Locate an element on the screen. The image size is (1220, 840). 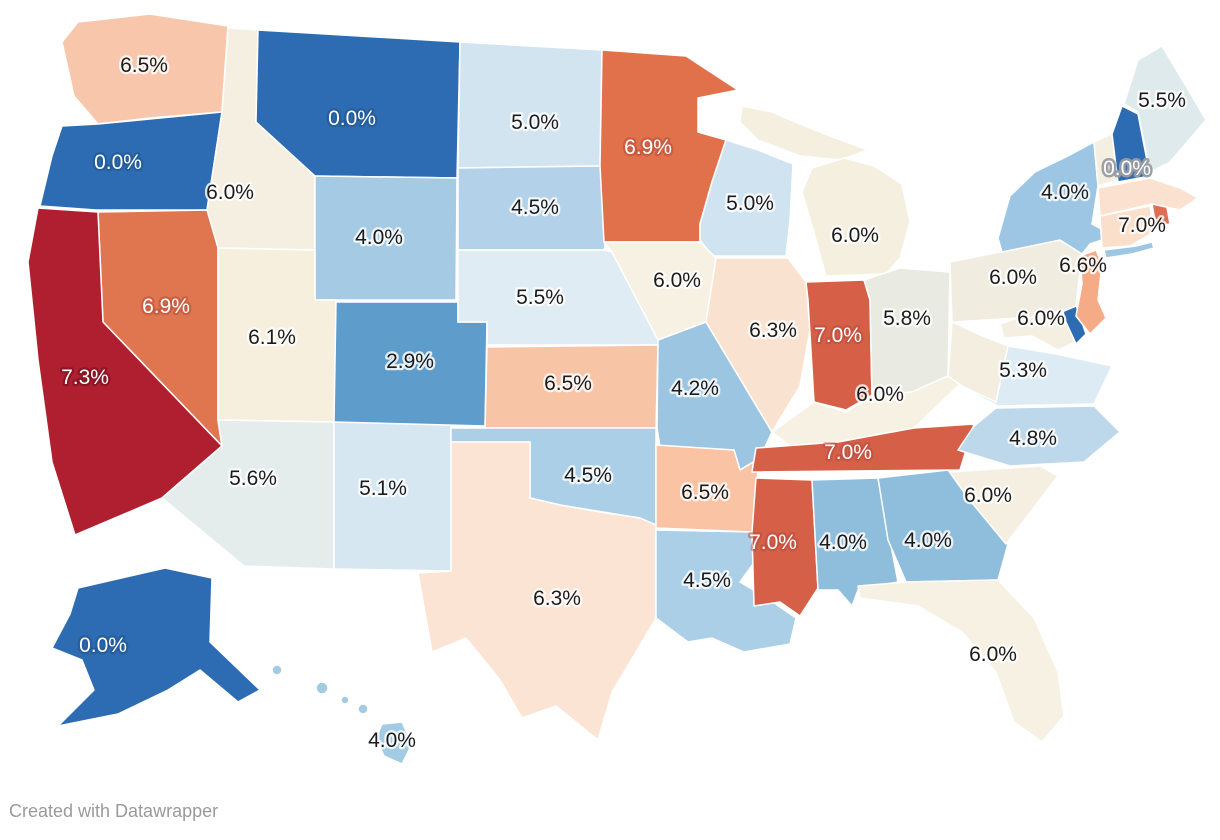
state-washington is located at coordinates (145, 69).